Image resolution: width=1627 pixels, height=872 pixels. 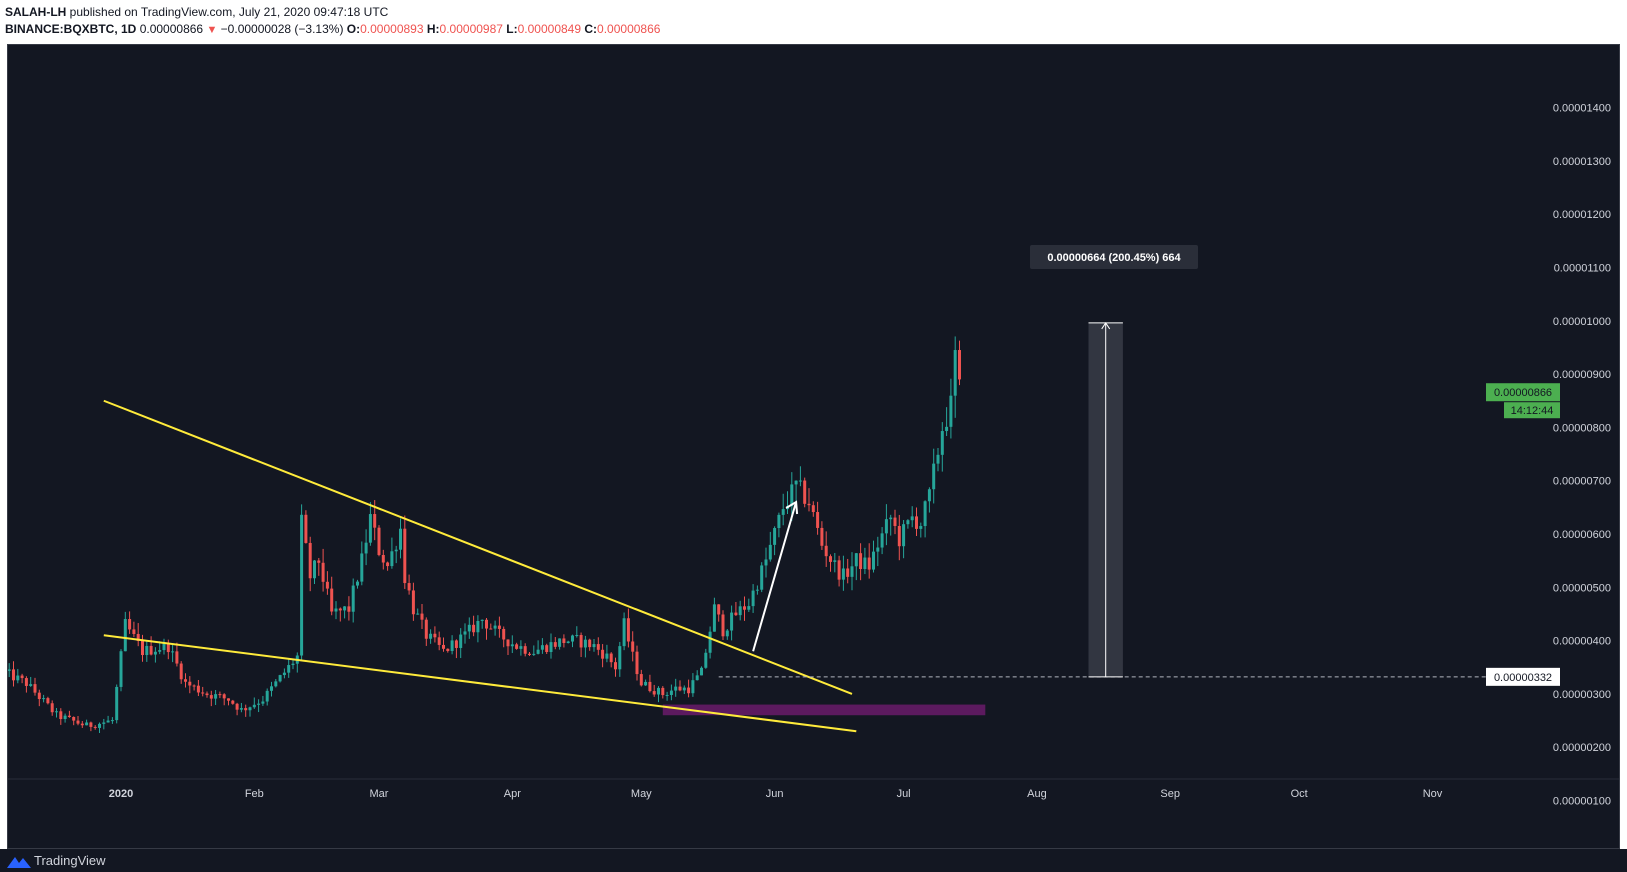 What do you see at coordinates (1523, 392) in the screenshot?
I see `last-price-badge` at bounding box center [1523, 392].